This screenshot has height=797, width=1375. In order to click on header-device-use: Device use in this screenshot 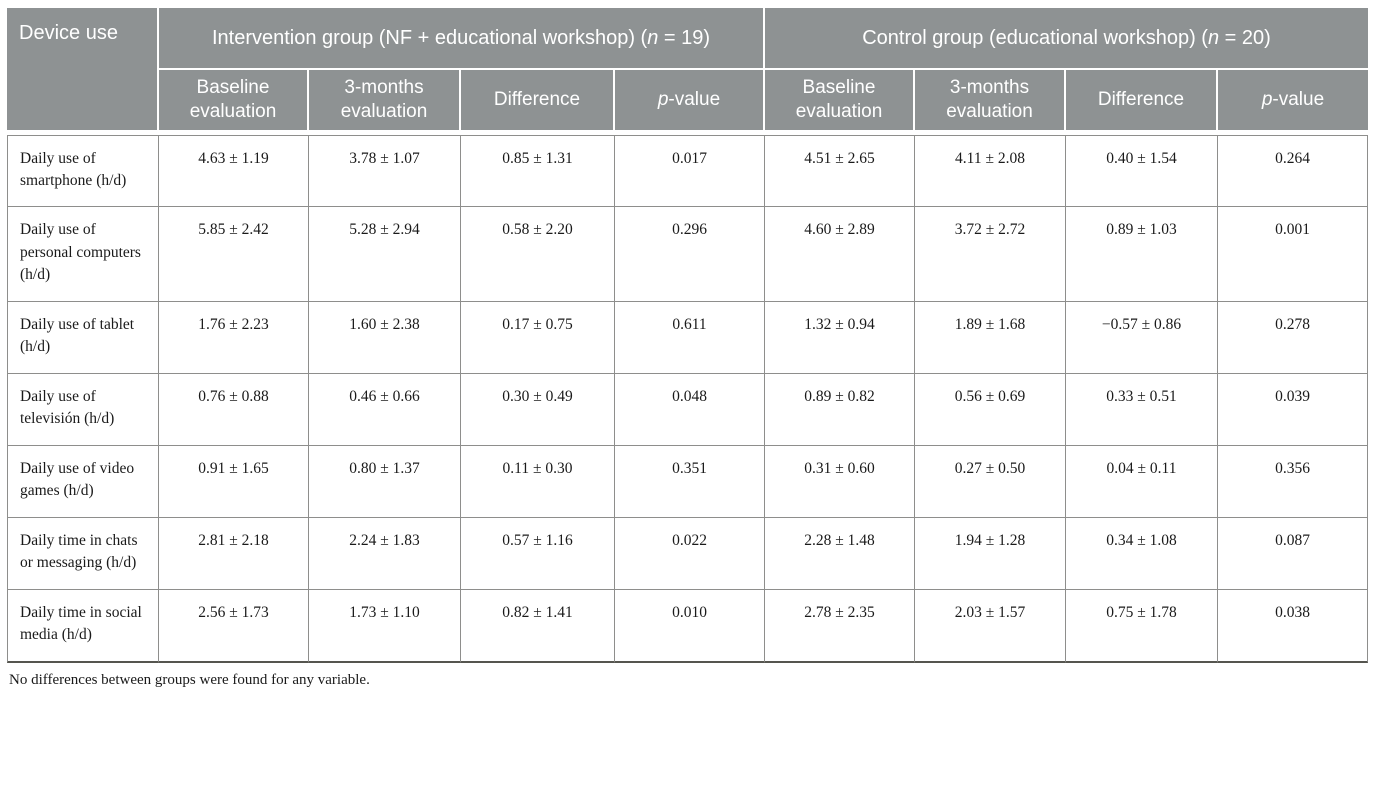, I will do `click(83, 71)`.